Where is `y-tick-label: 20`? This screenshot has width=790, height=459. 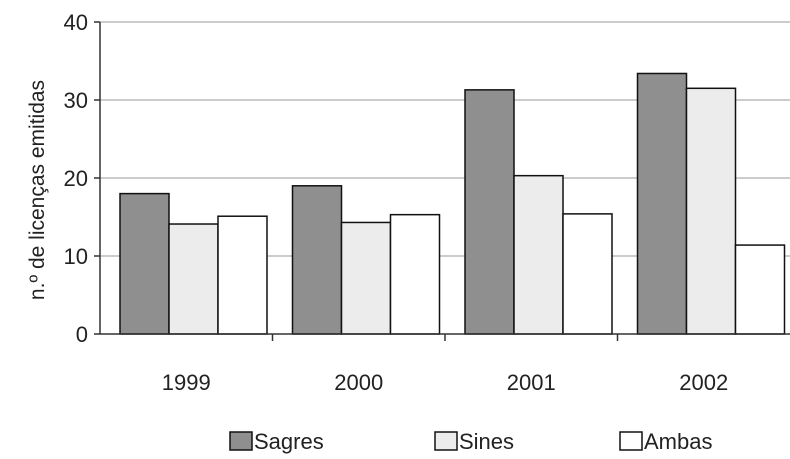 y-tick-label: 20 is located at coordinates (76, 178).